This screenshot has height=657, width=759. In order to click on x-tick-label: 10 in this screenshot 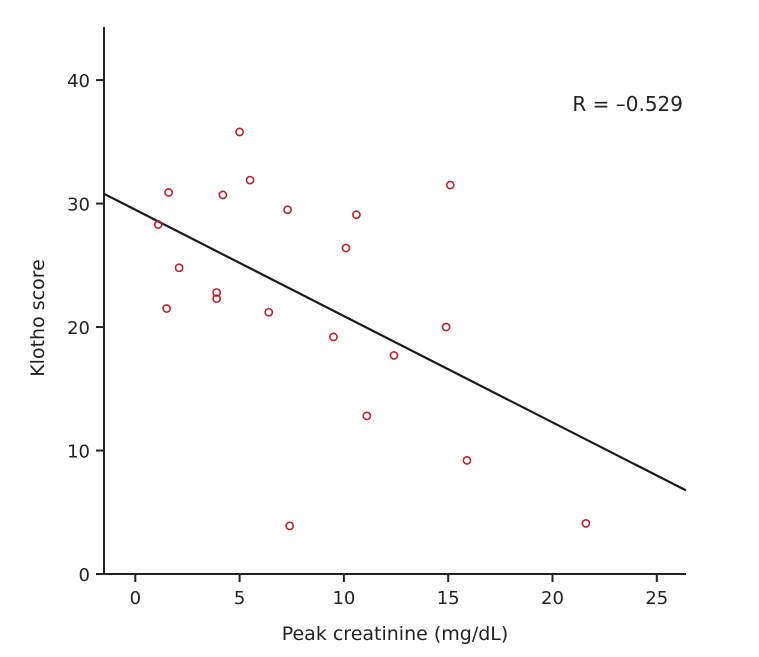, I will do `click(343, 598)`.